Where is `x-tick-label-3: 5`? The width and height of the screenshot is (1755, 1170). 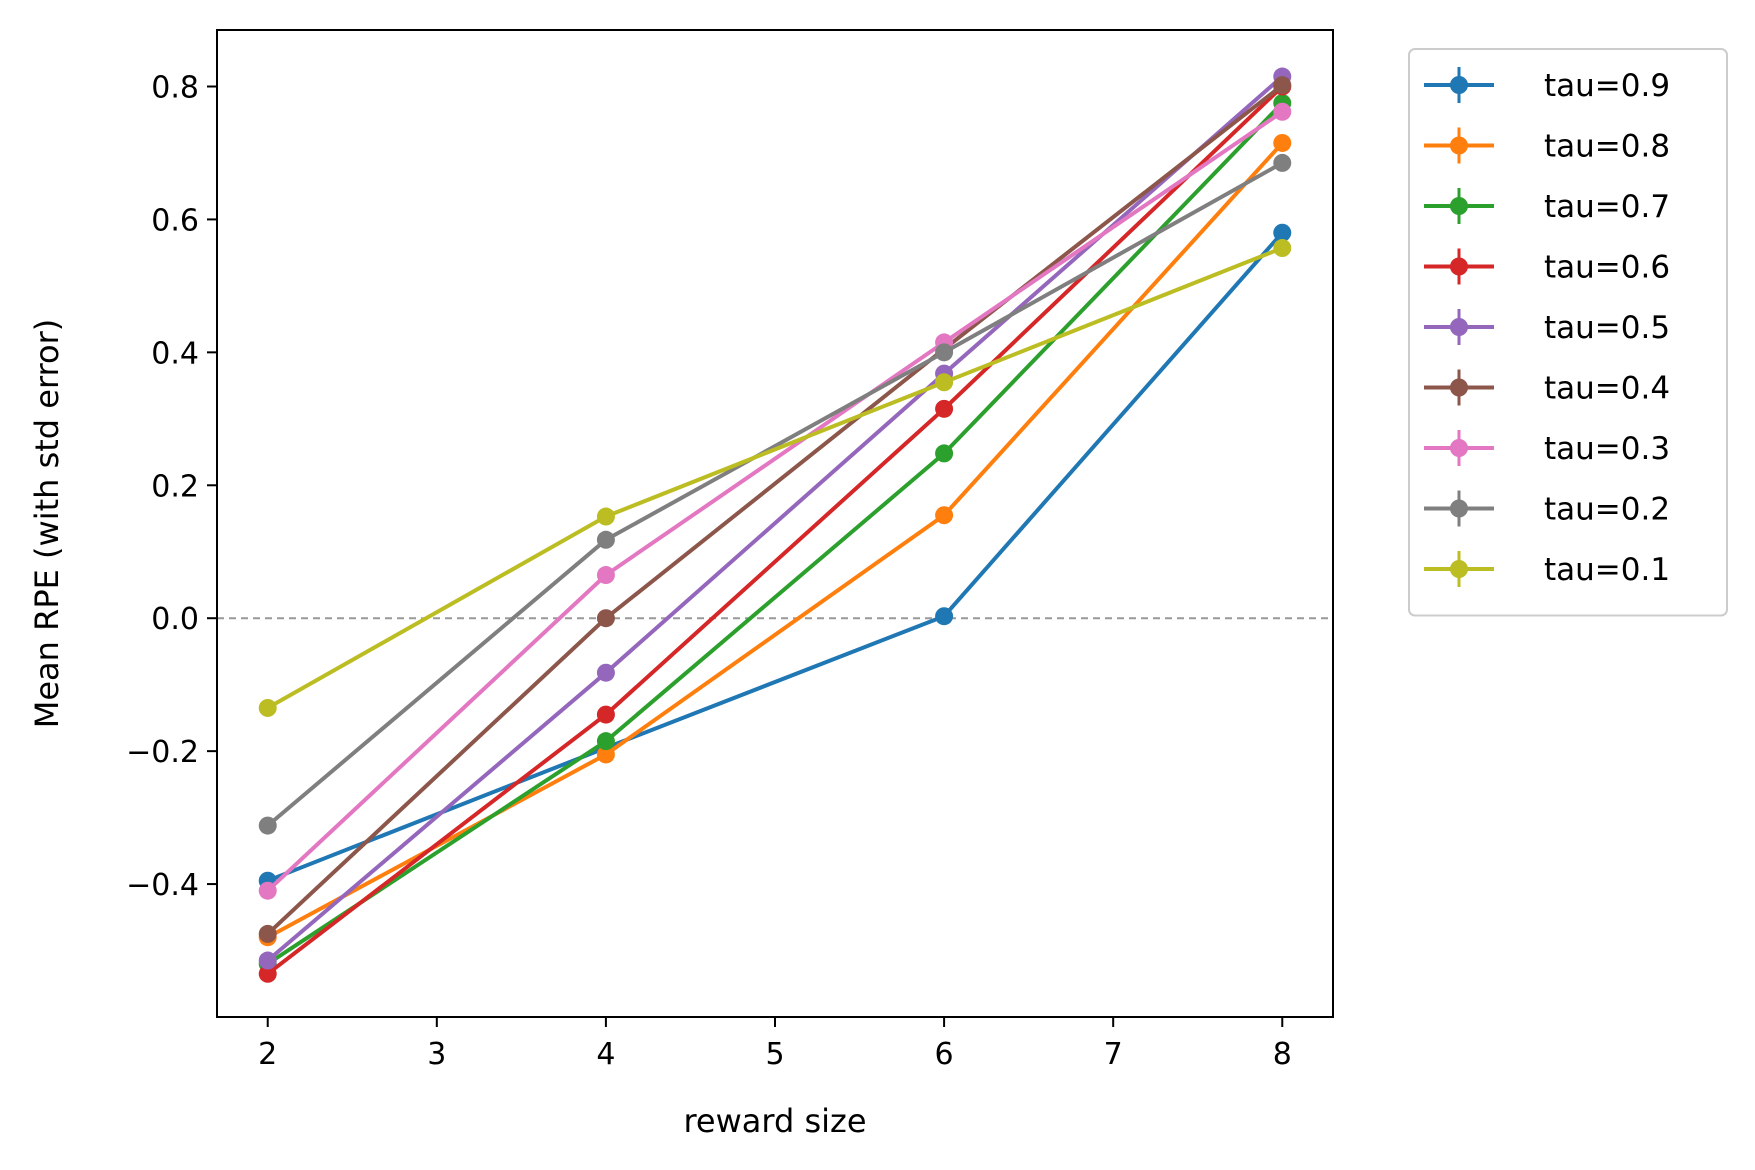
x-tick-label-3: 5 is located at coordinates (774, 1054).